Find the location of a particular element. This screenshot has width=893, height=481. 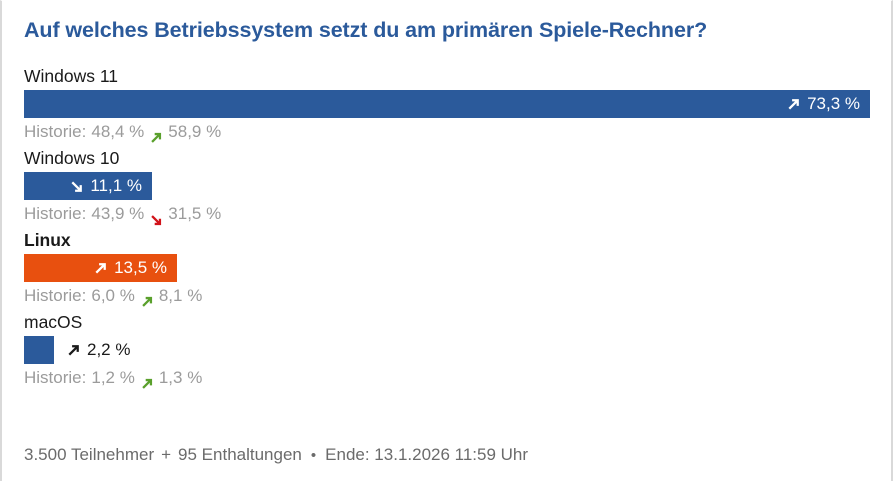

poll-option-label: Windows 10 is located at coordinates (72, 158).